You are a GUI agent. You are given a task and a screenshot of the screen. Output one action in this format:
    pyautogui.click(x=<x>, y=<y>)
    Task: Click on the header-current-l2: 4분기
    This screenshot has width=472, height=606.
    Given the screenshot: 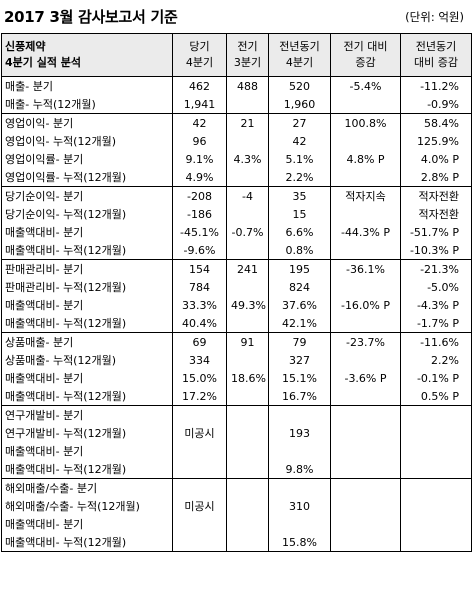 What is the action you would take?
    pyautogui.click(x=199, y=62)
    